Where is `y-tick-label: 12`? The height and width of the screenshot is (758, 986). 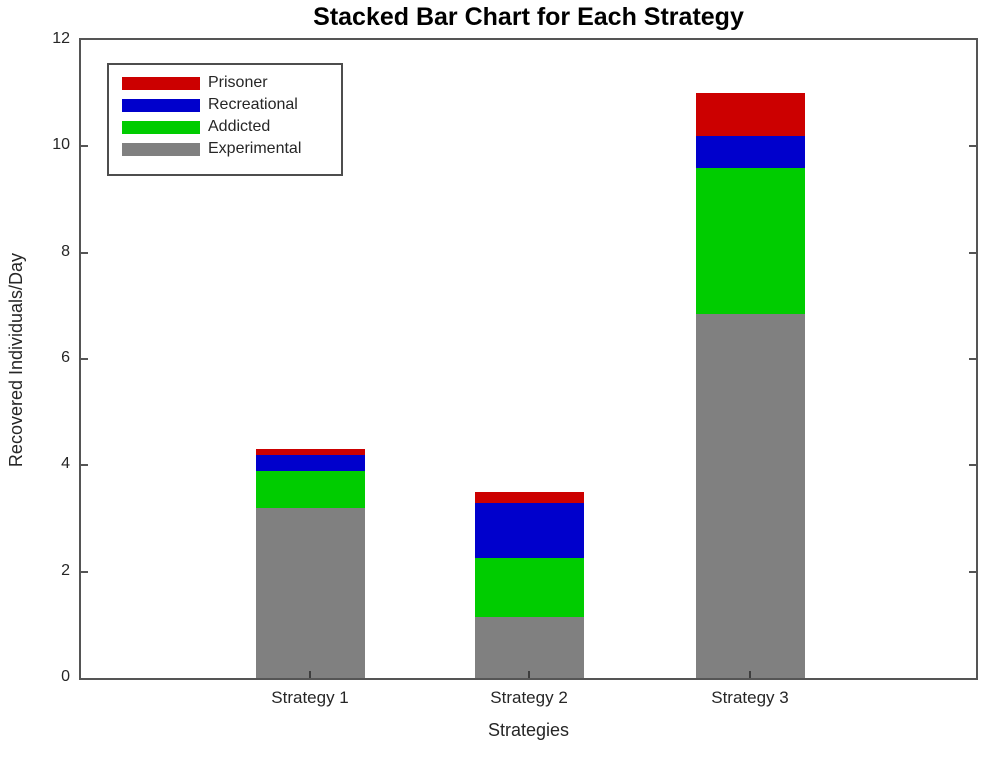 y-tick-label: 12 is located at coordinates (61, 38).